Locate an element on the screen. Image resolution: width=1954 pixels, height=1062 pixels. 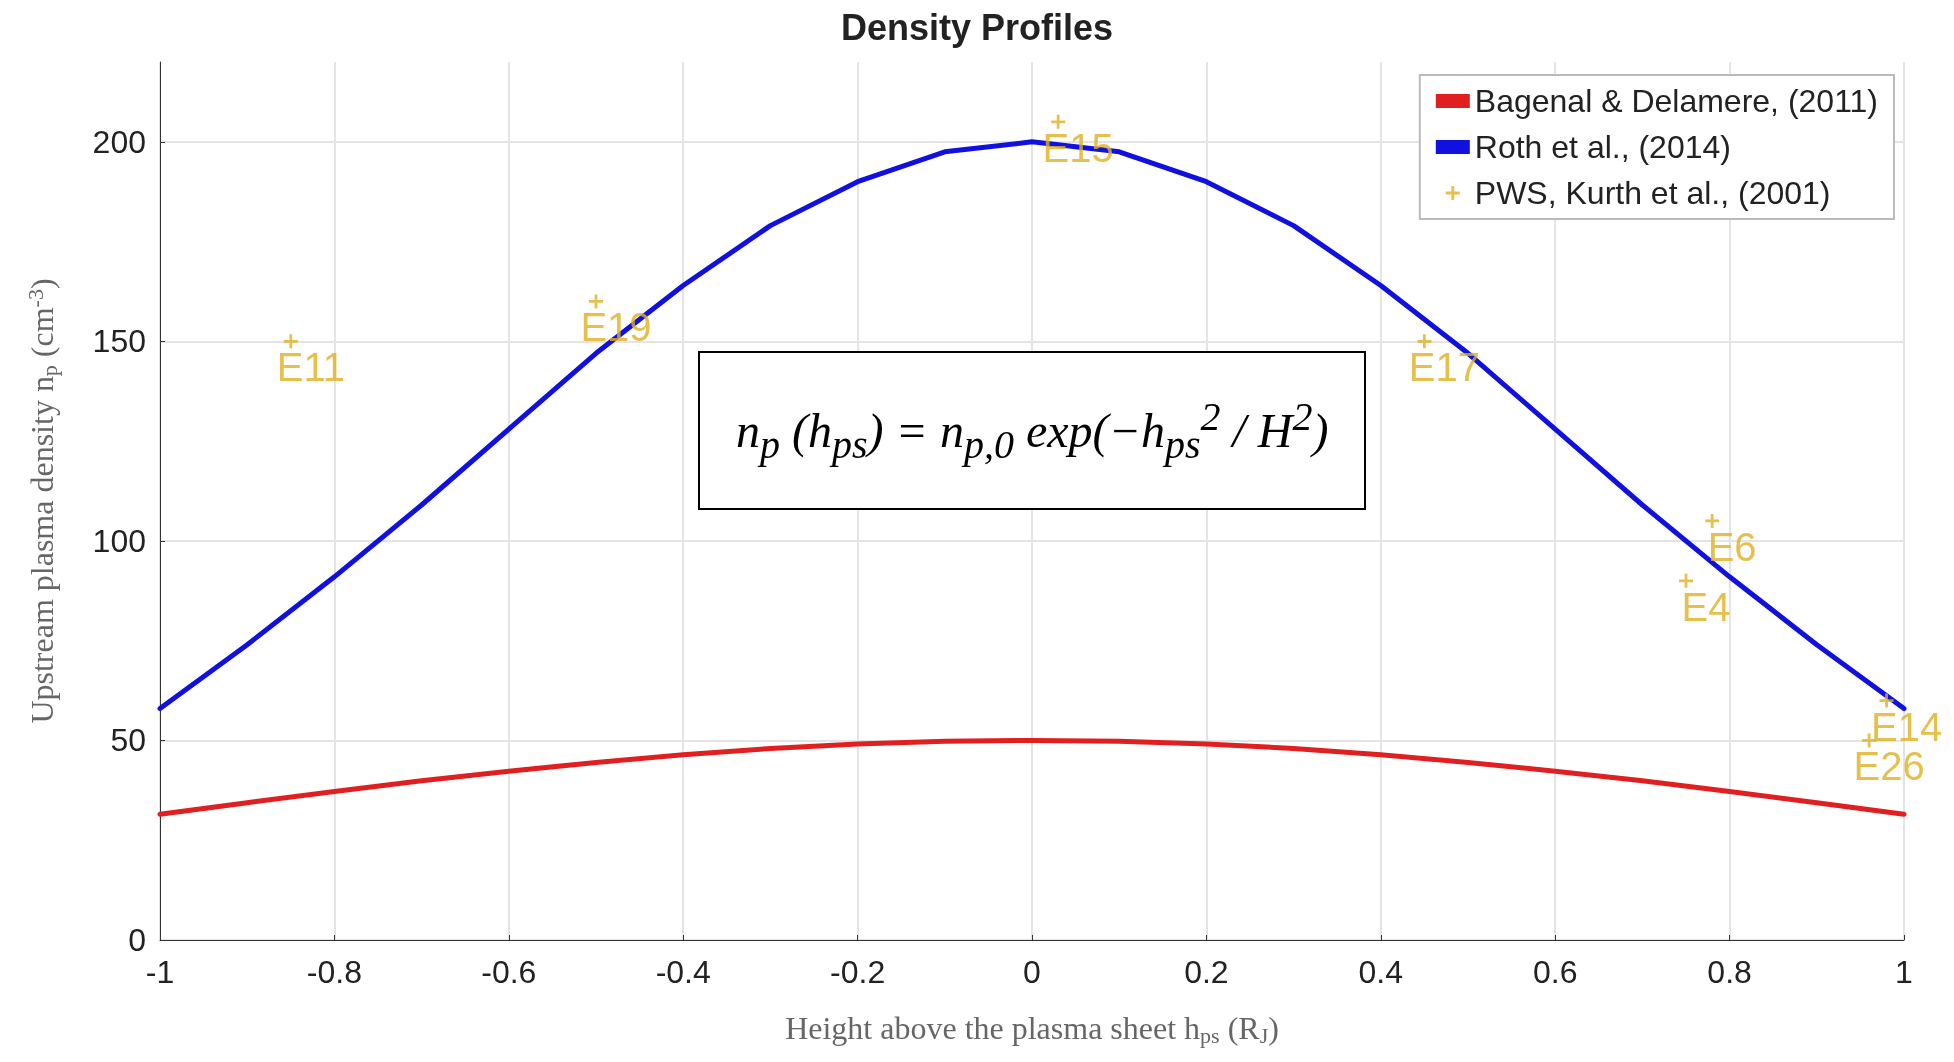
x-tick-label: 1 is located at coordinates (1904, 972).